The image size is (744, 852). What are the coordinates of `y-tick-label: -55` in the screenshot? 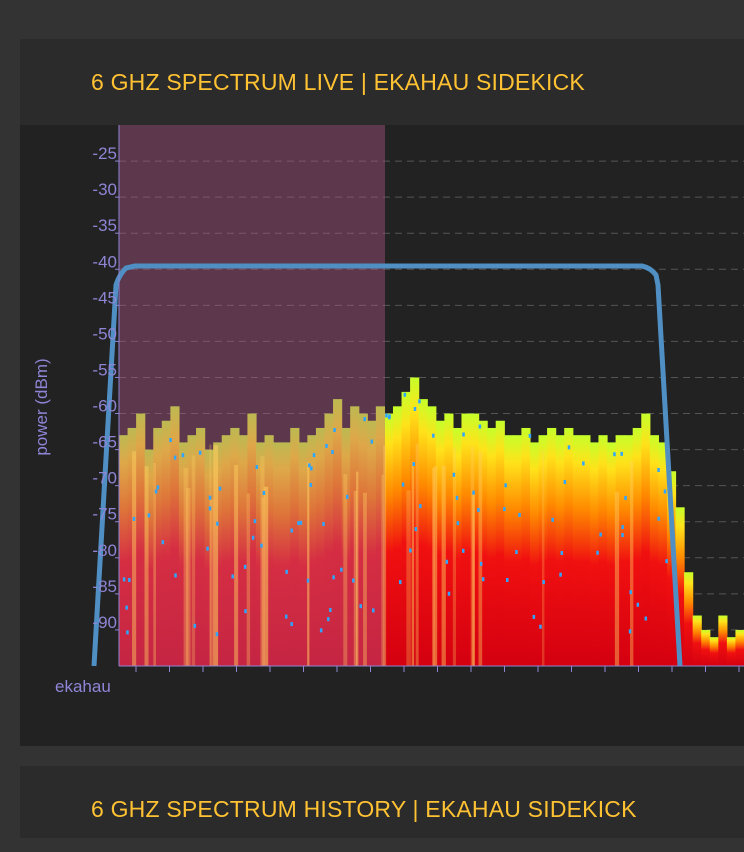 It's located at (104, 369).